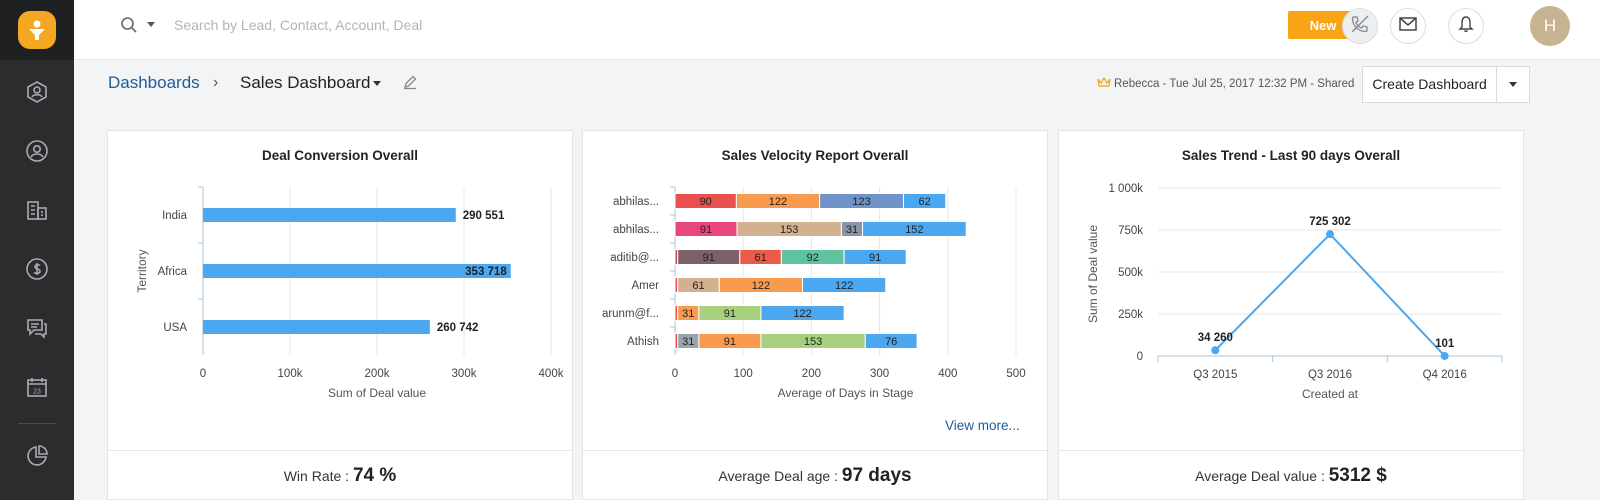 The image size is (1600, 500). I want to click on search-module-dropdown, so click(151, 24).